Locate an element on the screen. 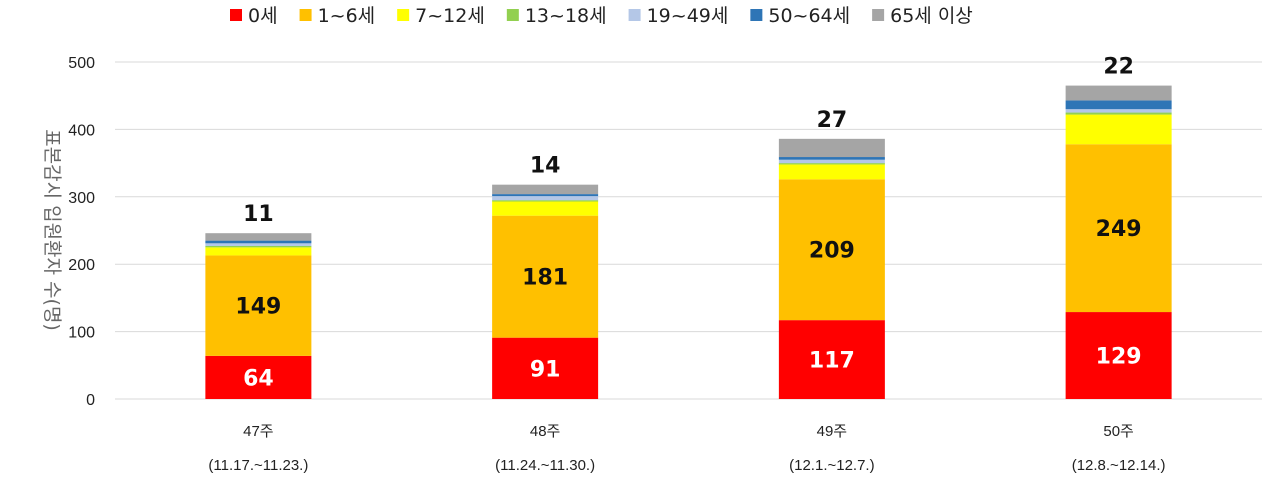  data-label: 129 is located at coordinates (1119, 357).